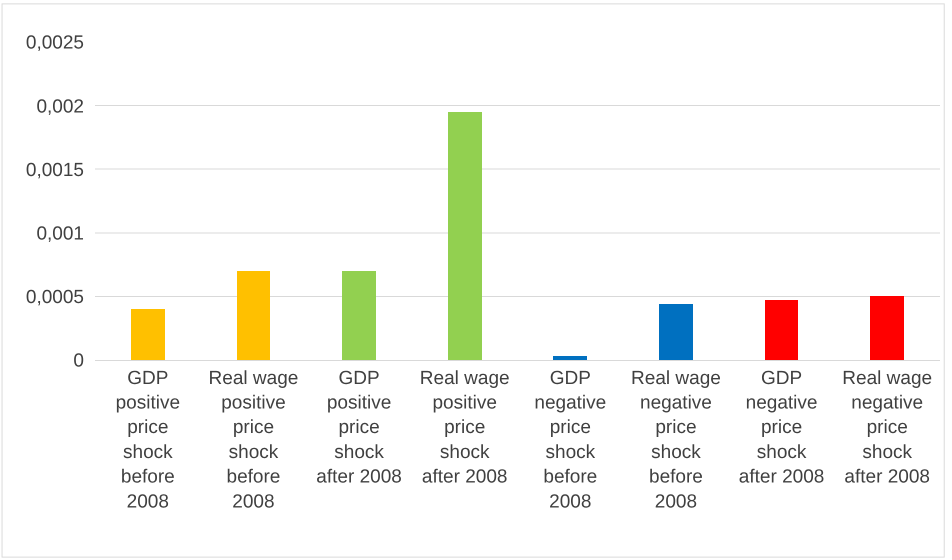  Describe the element at coordinates (60, 107) in the screenshot. I see `y-tick-label: 0,002` at that location.